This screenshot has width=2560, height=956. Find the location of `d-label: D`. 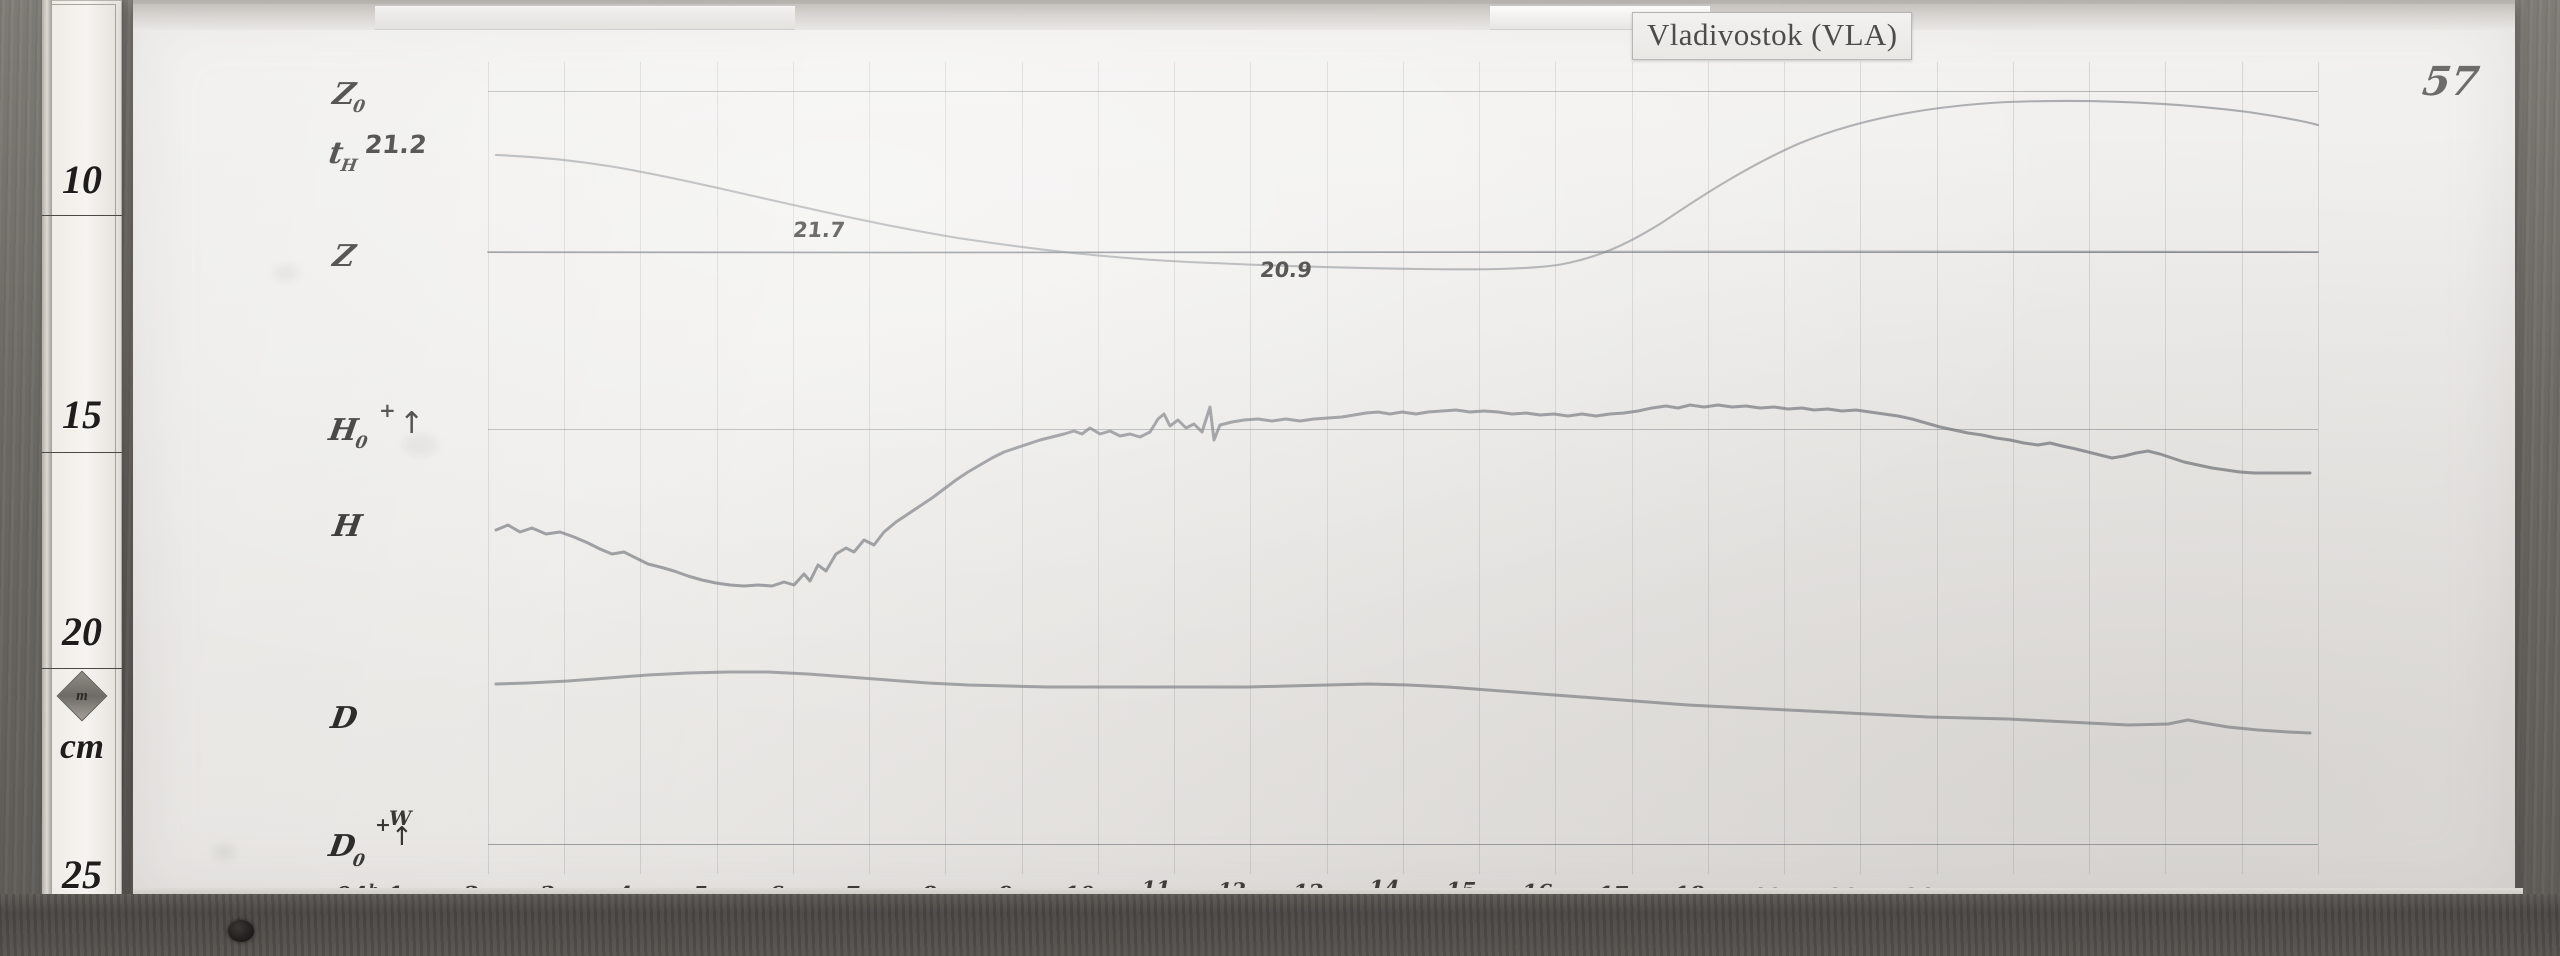

d-label: D is located at coordinates (344, 718).